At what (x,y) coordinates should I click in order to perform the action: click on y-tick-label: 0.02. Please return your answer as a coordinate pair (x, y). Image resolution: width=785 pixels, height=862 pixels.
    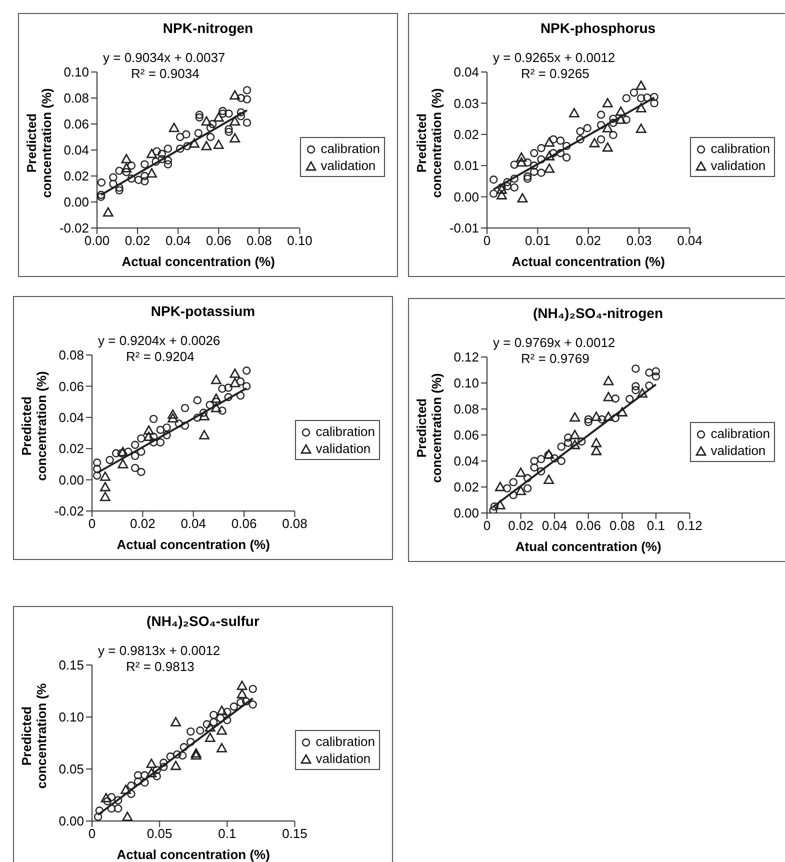
    Looking at the image, I should click on (71, 448).